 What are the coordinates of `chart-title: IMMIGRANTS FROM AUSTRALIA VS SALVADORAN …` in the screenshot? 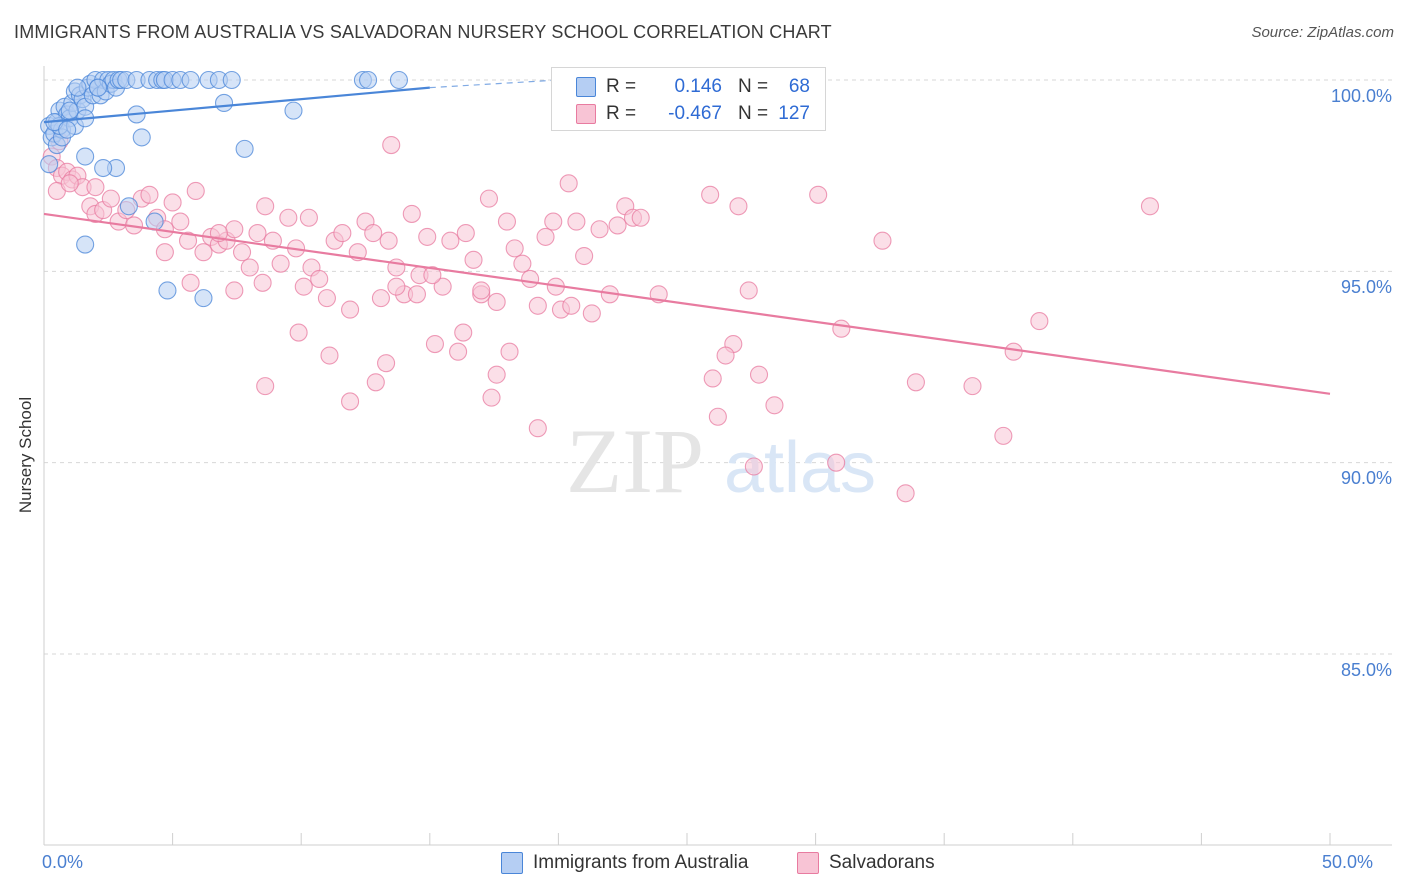 It's located at (423, 32).